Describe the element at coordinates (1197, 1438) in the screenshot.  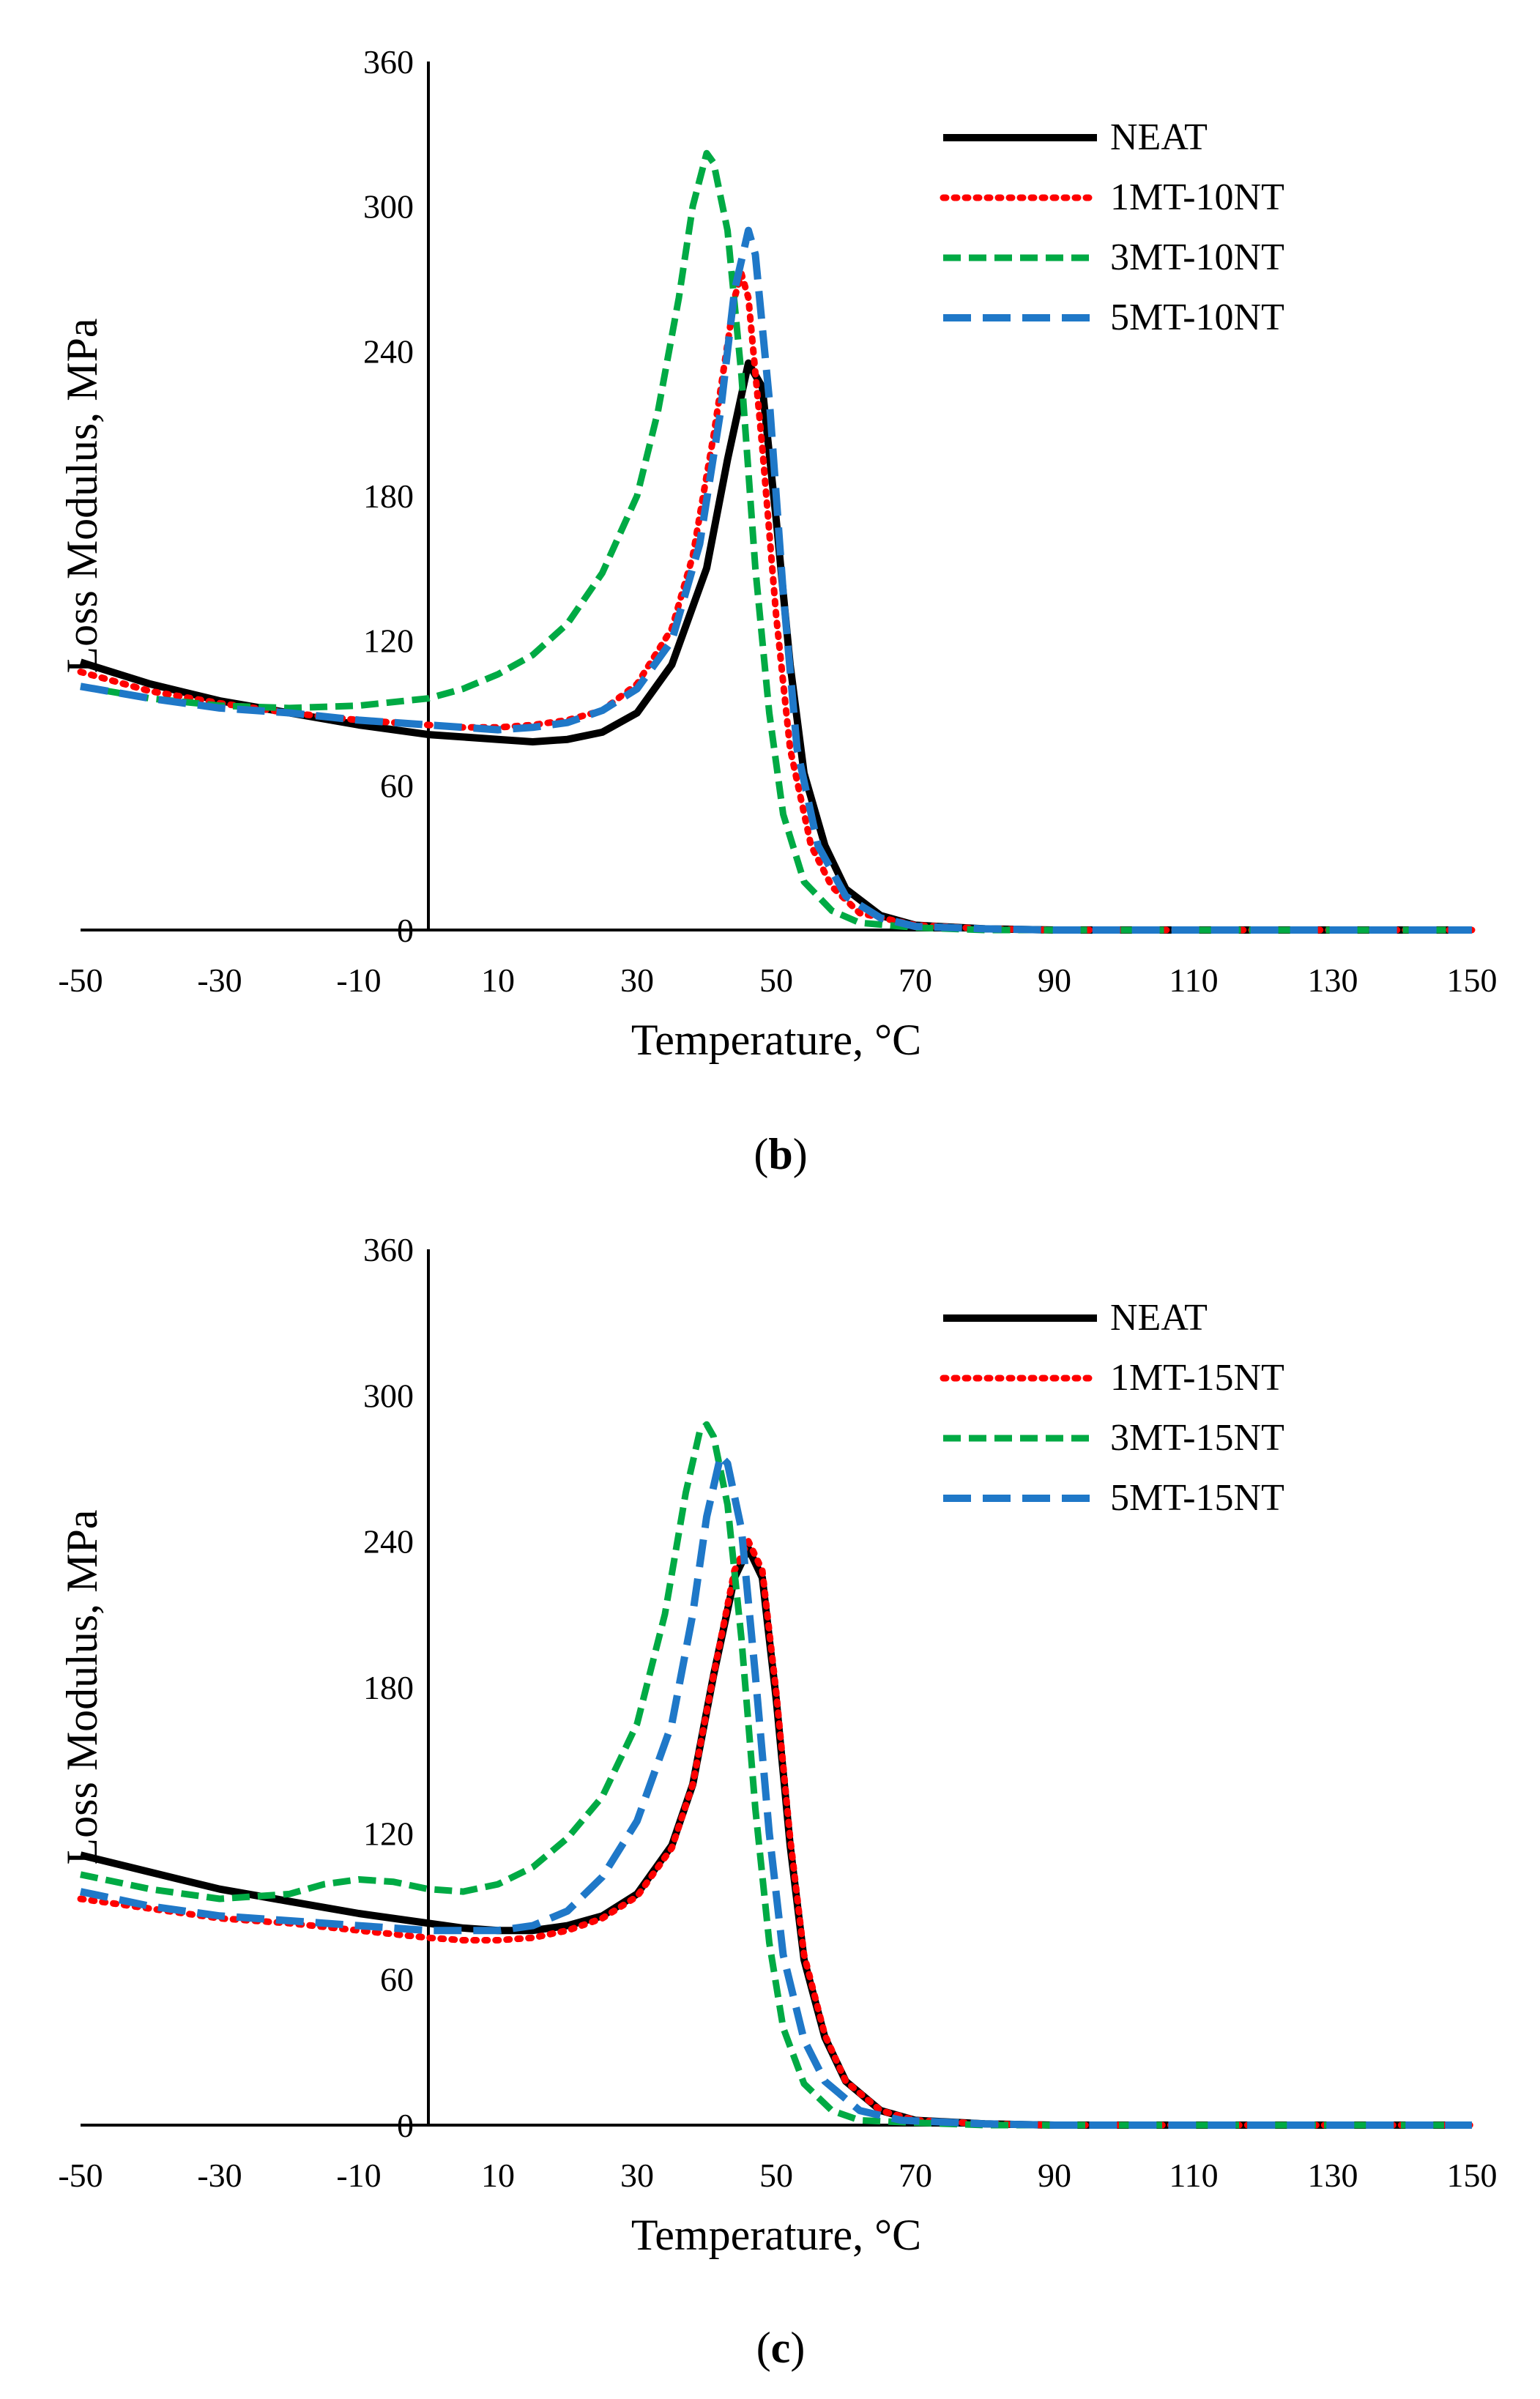
I see `legend-label-3mt-15nt: 3MT-15NT` at that location.